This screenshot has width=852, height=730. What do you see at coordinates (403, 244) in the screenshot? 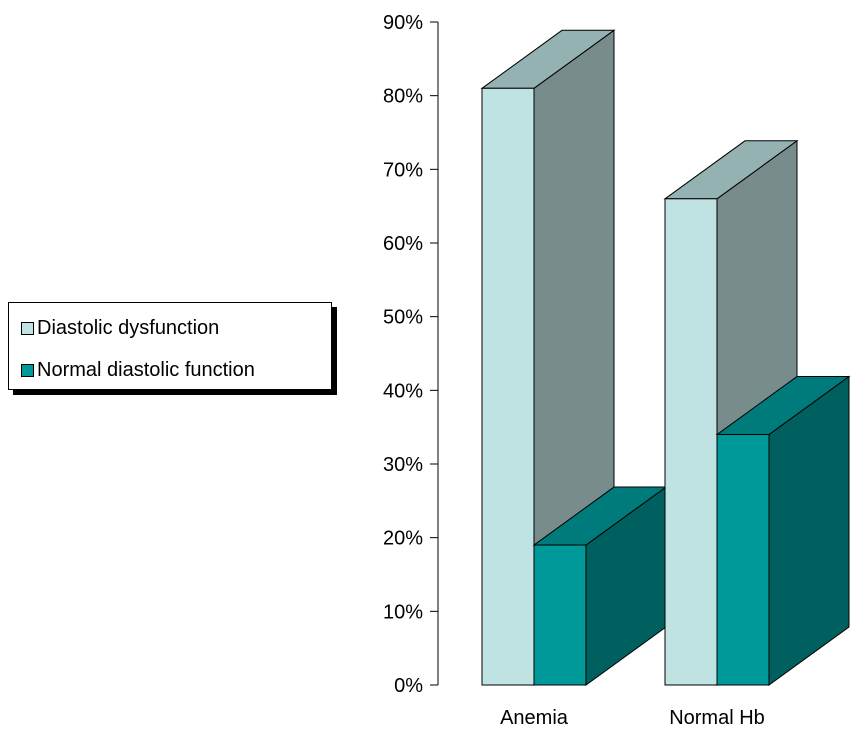
I see `y-tick-label: 60%` at bounding box center [403, 244].